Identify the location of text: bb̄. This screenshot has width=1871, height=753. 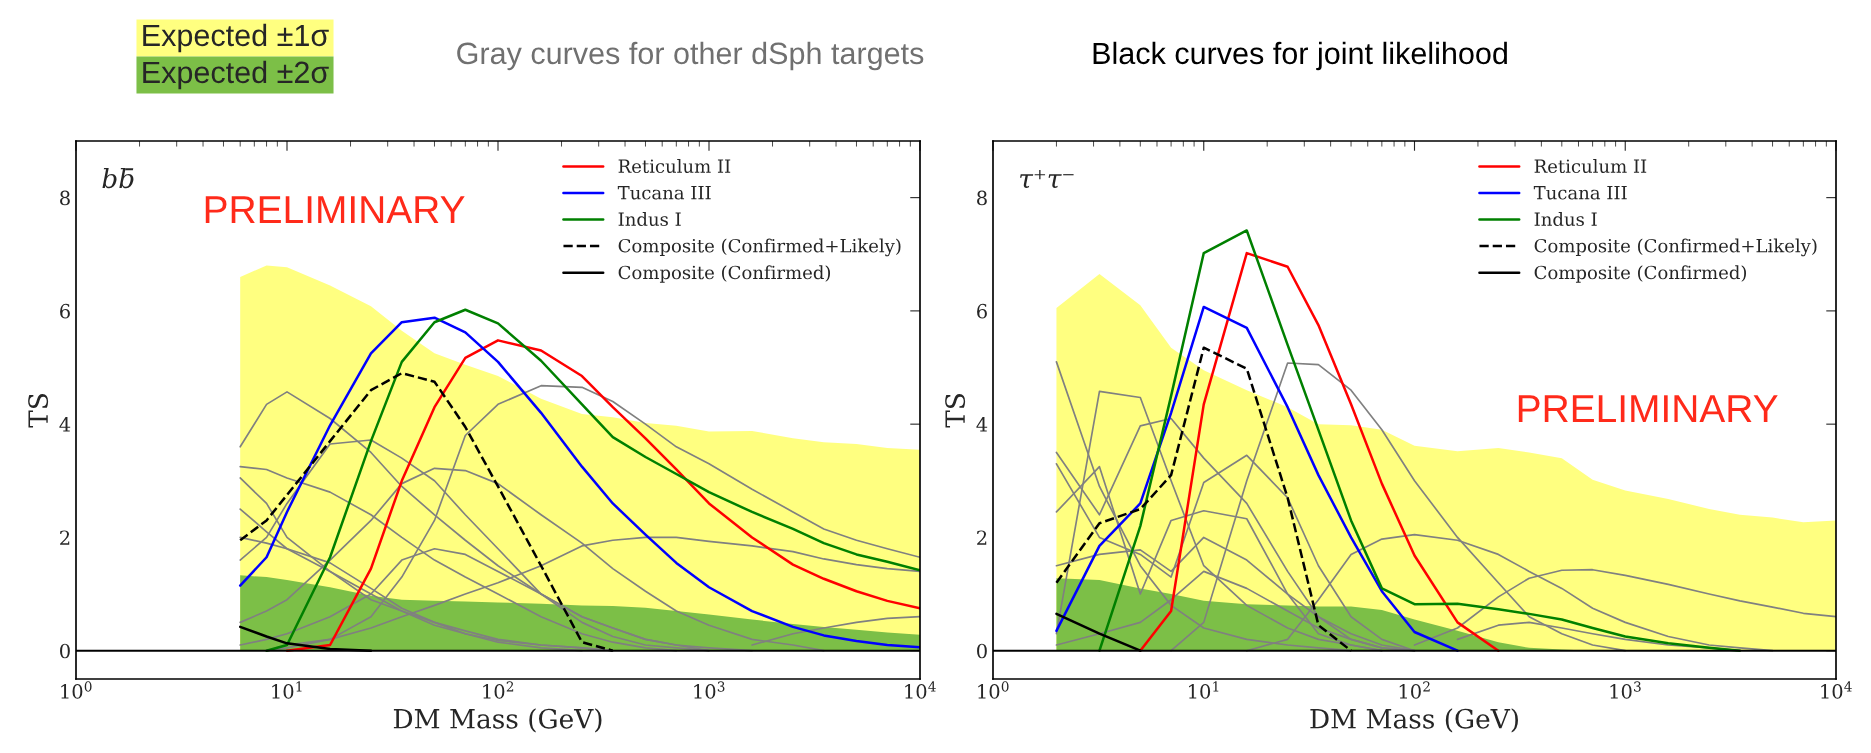
(118, 178).